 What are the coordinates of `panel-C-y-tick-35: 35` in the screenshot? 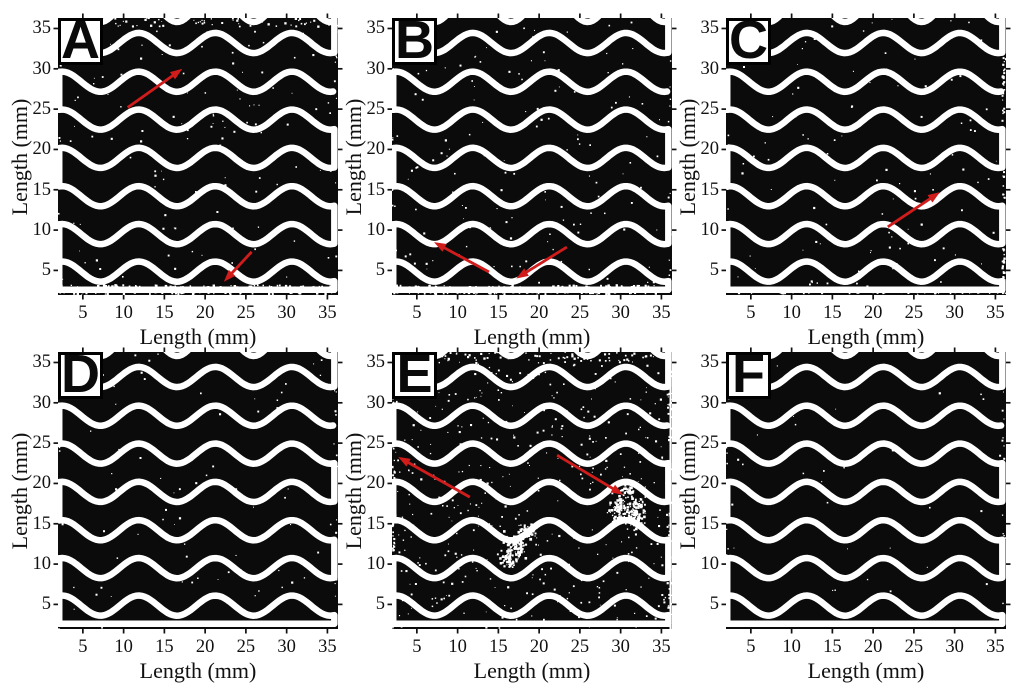 It's located at (710, 28).